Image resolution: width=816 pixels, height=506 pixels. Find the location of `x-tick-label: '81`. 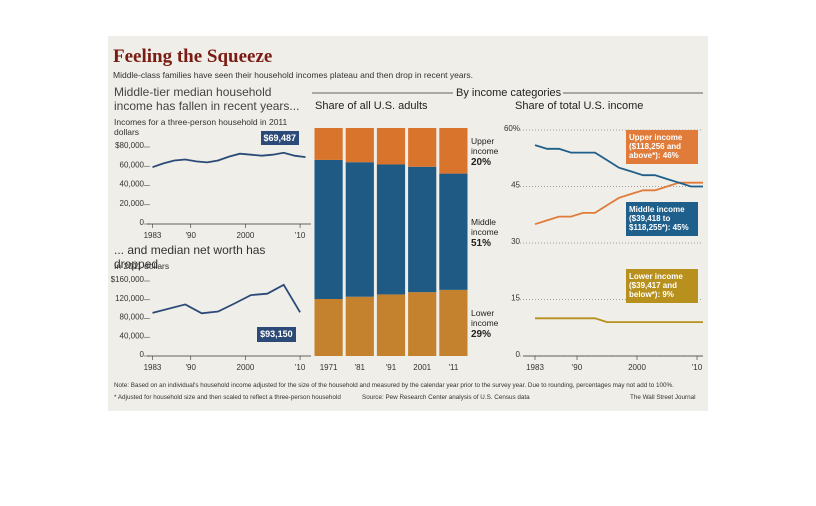

x-tick-label: '81 is located at coordinates (360, 367).